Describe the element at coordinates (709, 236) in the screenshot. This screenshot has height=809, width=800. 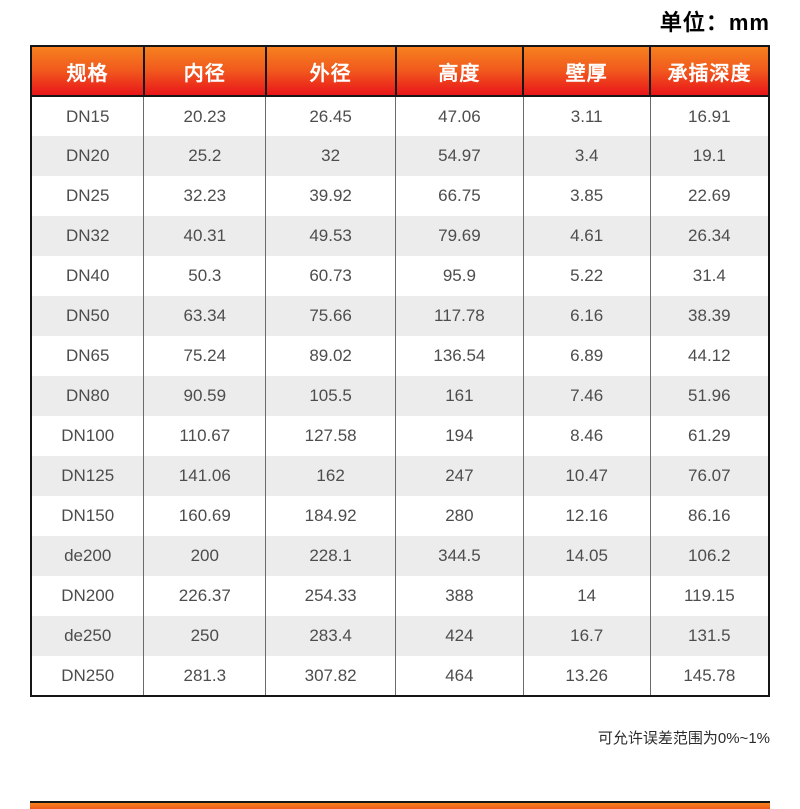
I see `value-cell: 26.34` at that location.